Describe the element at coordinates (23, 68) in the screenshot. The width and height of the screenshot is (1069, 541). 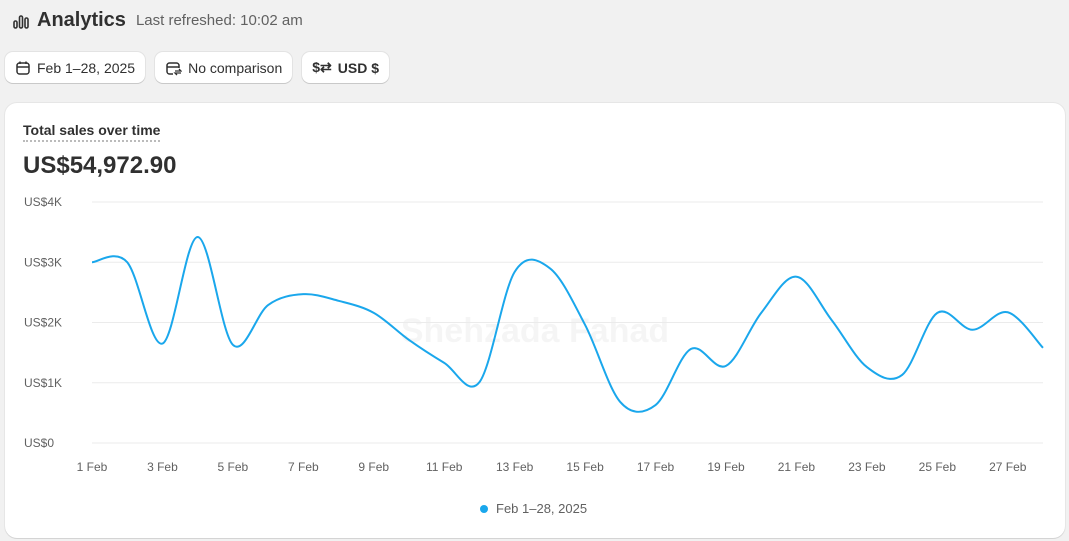
I see `calendar-icon` at that location.